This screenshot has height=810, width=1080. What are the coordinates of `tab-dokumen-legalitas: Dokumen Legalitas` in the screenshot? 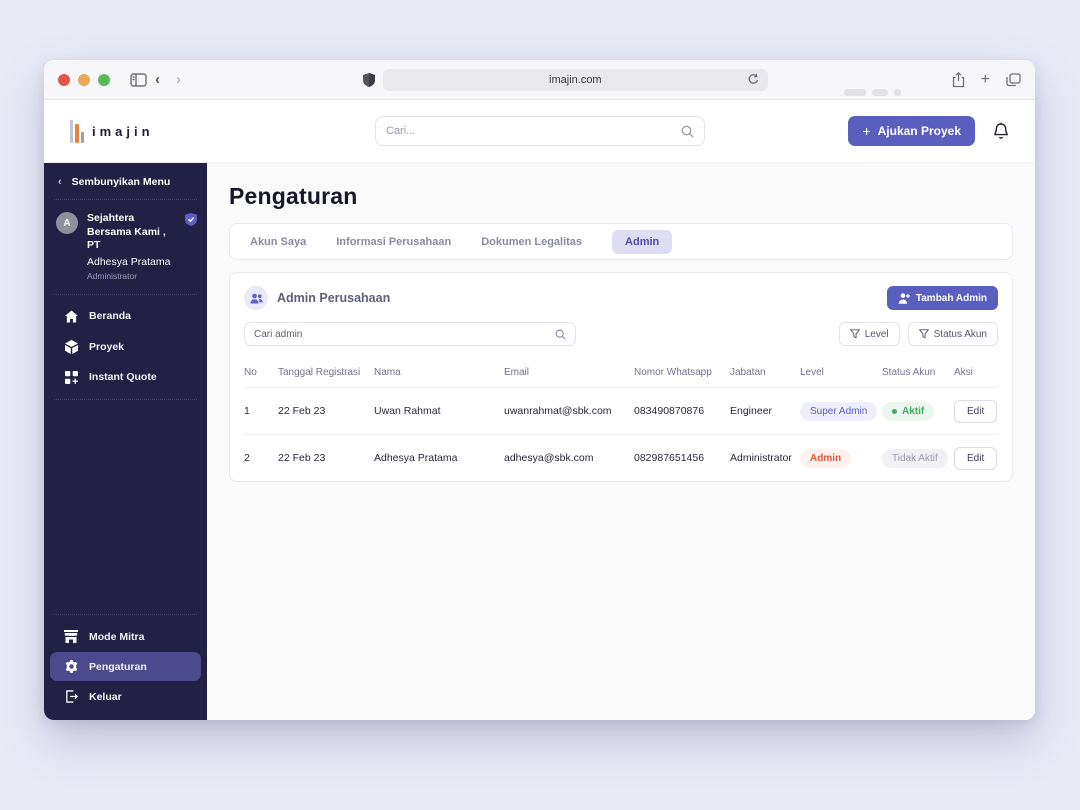 It's located at (532, 241).